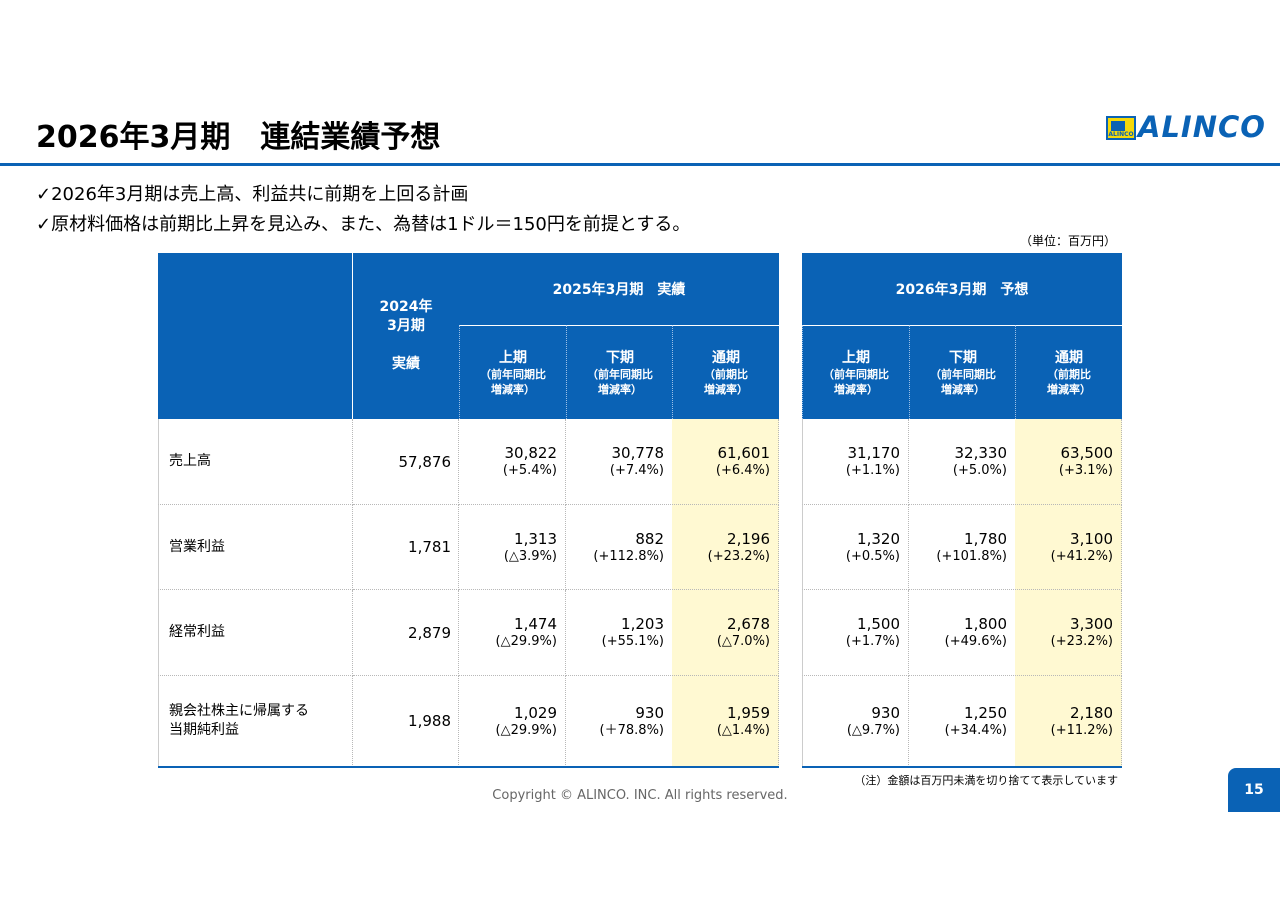 The image size is (1280, 905). I want to click on change: (+49.6%), so click(975, 641).